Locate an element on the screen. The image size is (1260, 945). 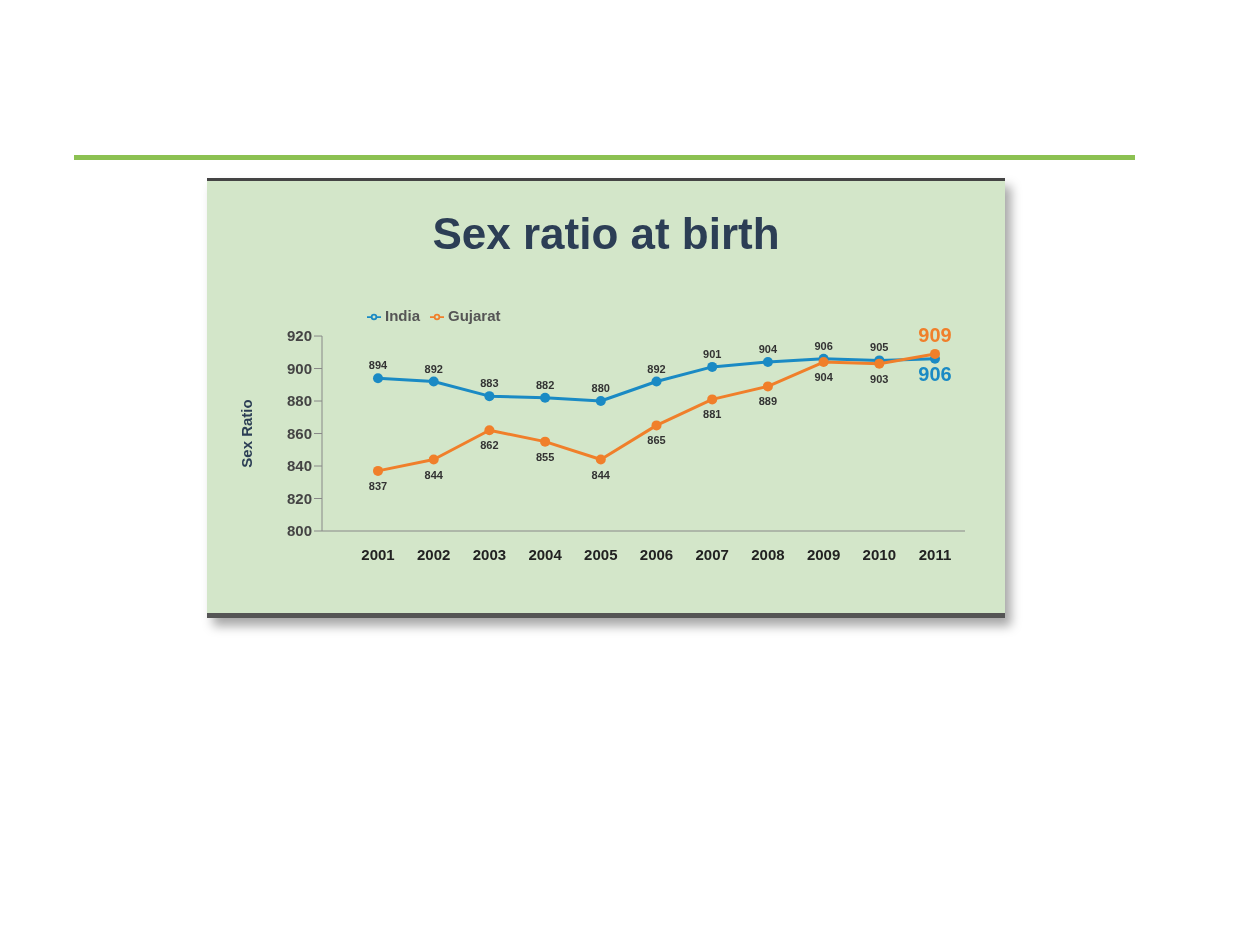
legend-label: India is located at coordinates (403, 315).